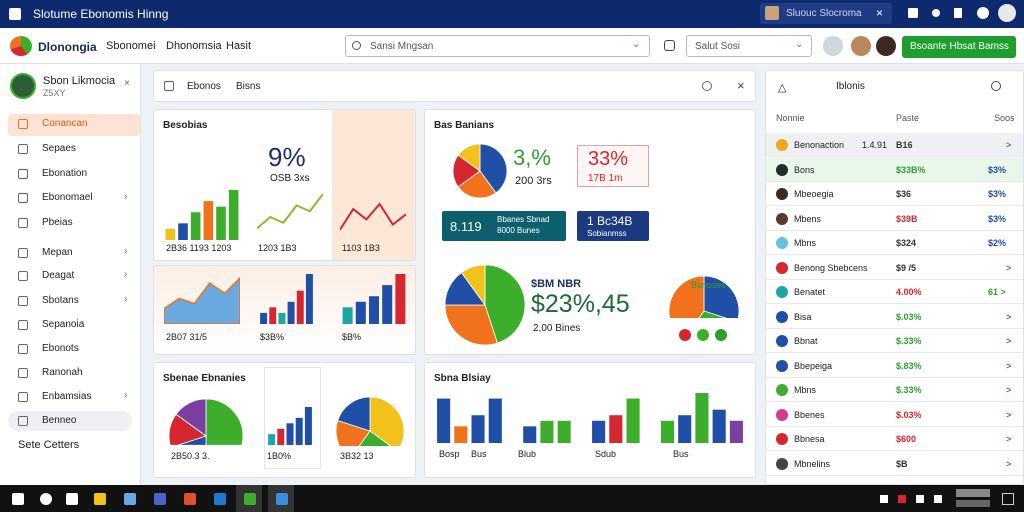 The image size is (1024, 512). I want to click on chart-label: 2B07 31/5, so click(187, 337).